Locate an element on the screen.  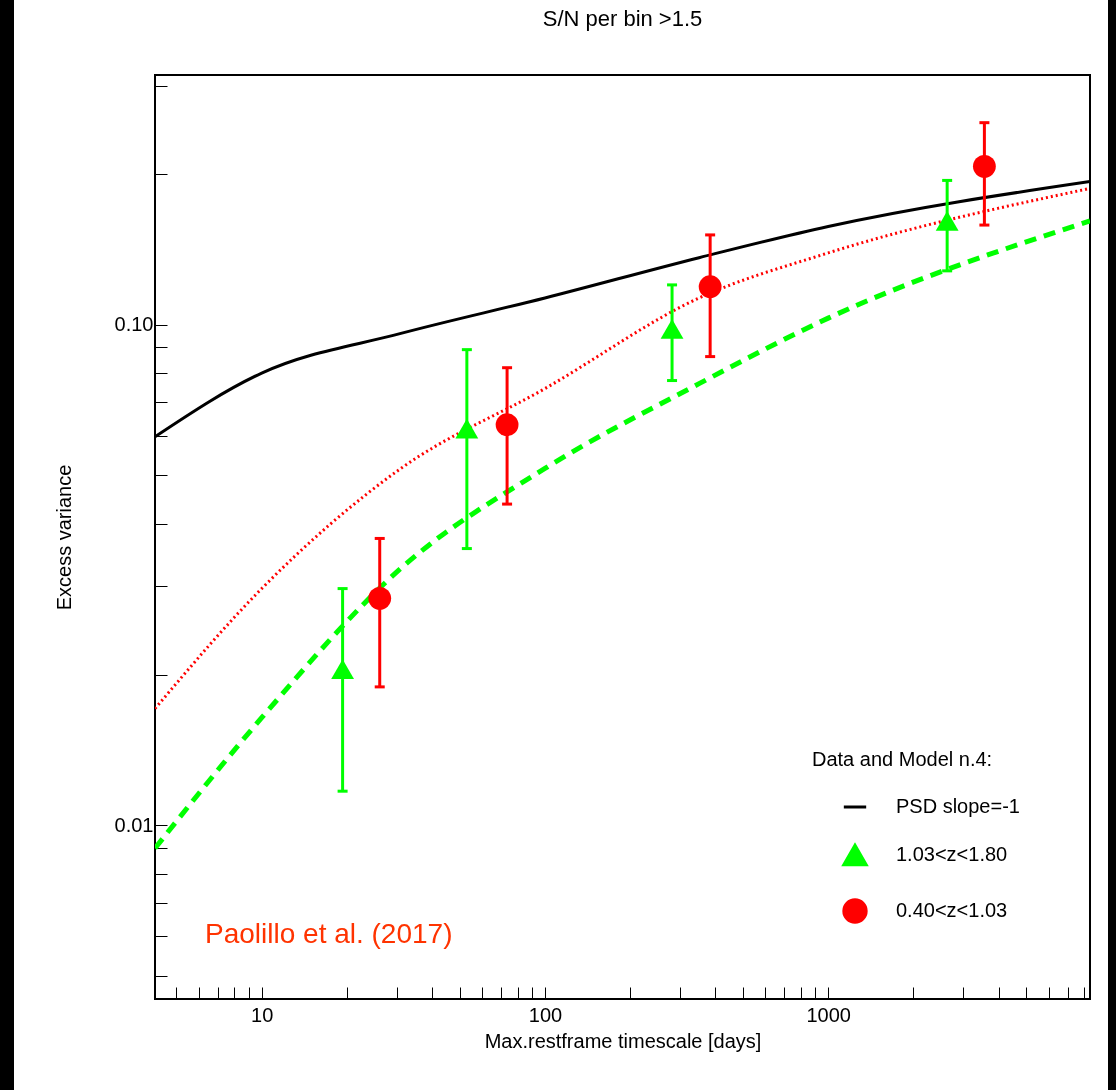
legend-label: 0.40<z<1.03 is located at coordinates (952, 910).